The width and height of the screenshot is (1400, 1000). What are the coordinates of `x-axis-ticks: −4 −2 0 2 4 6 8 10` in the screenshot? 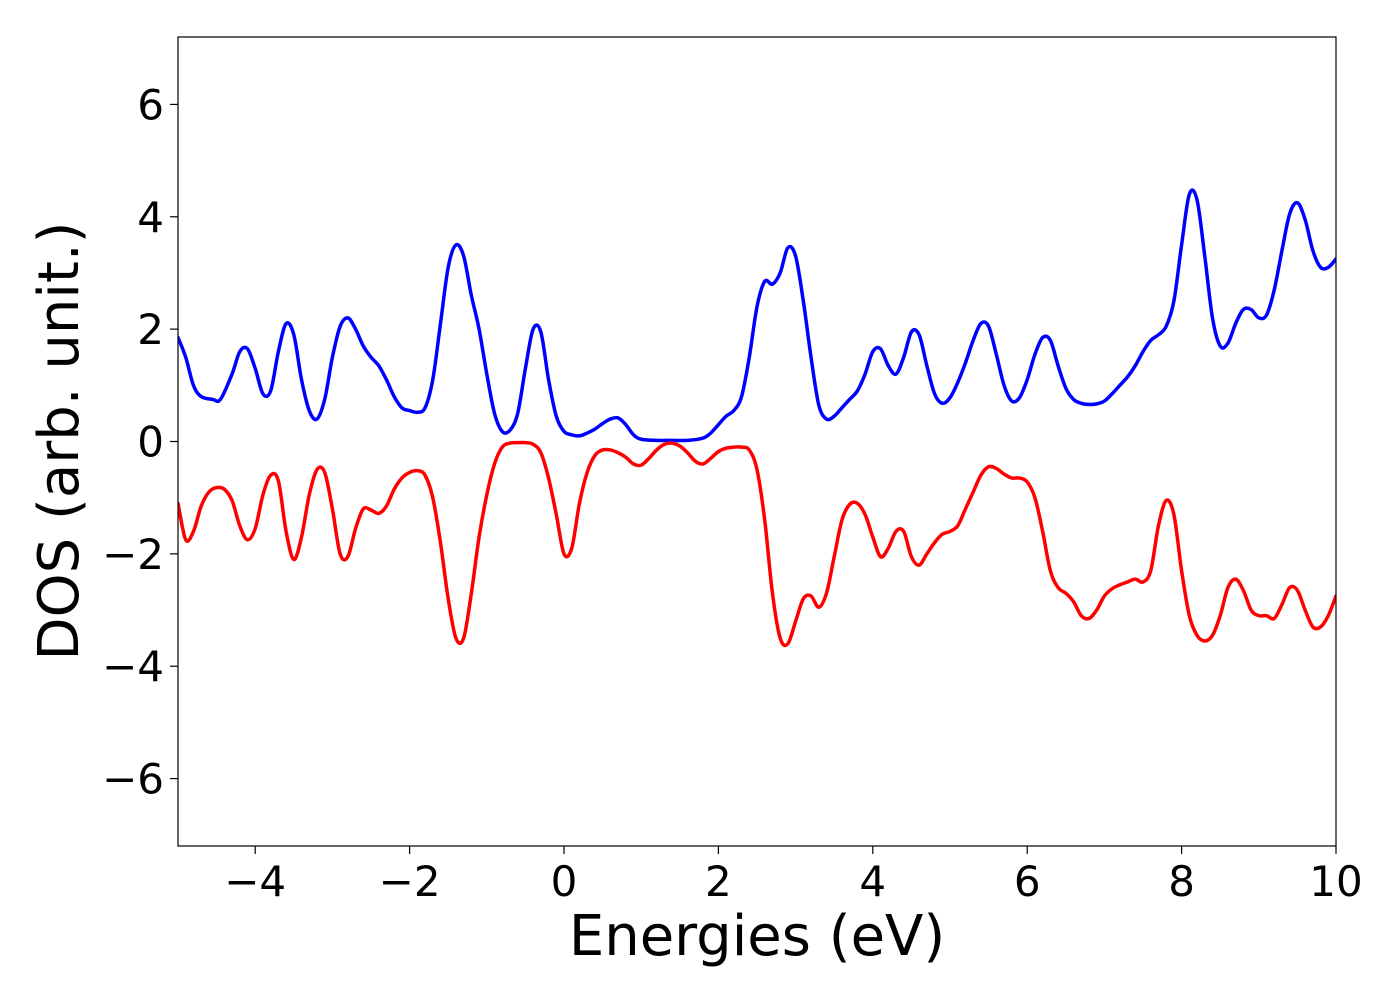 It's located at (793, 876).